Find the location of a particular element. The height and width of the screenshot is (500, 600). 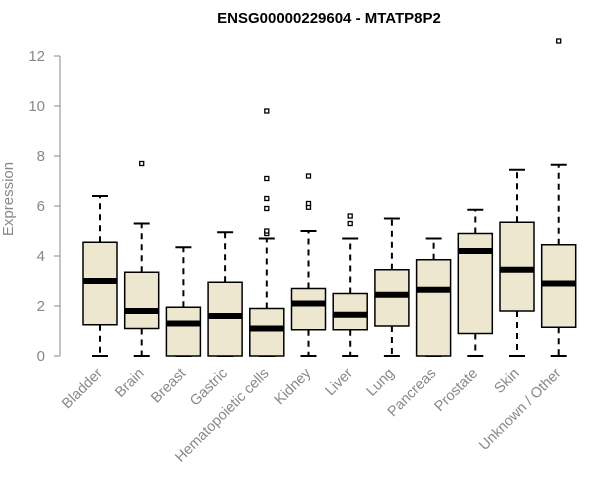

x-tick-label: Liver is located at coordinates (339, 382).